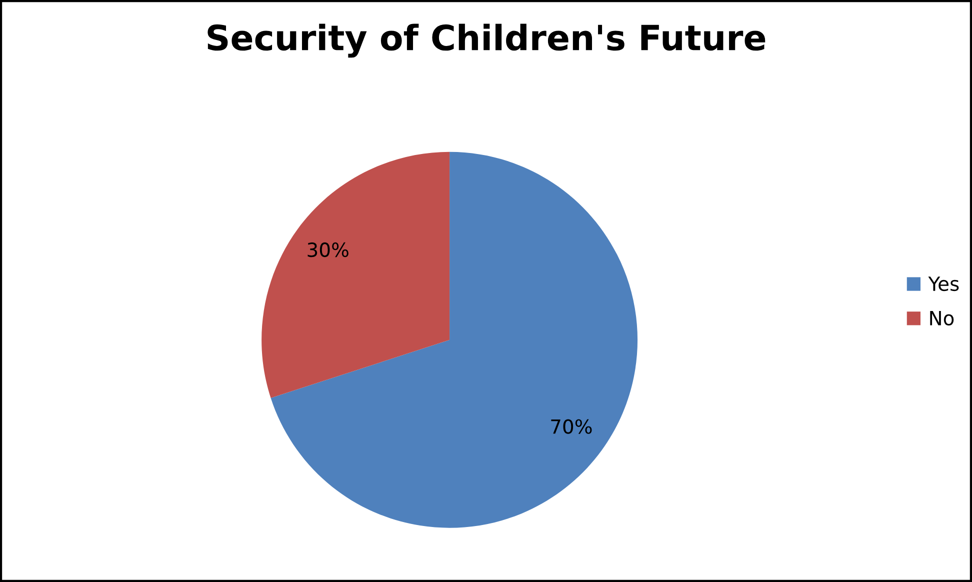  I want to click on chart-title: Security of Children's Future, so click(487, 41).